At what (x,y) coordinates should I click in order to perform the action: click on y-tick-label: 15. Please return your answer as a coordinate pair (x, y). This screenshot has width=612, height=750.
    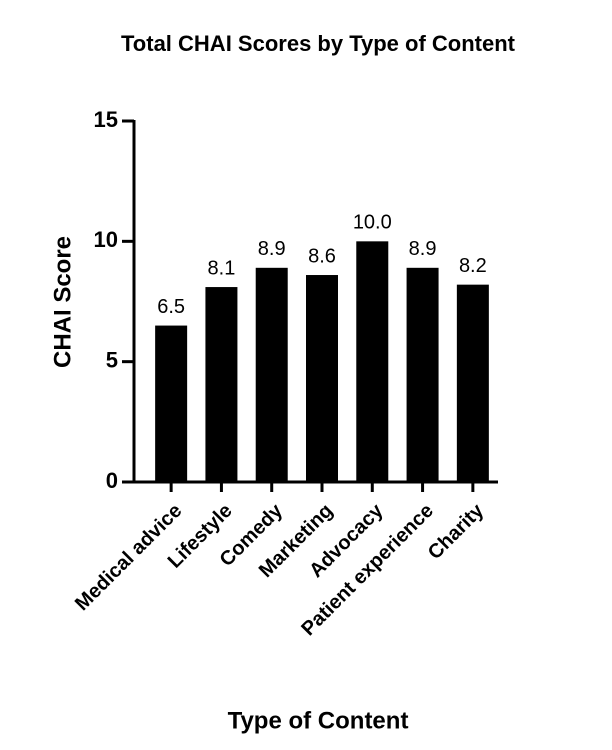
    Looking at the image, I should click on (106, 119).